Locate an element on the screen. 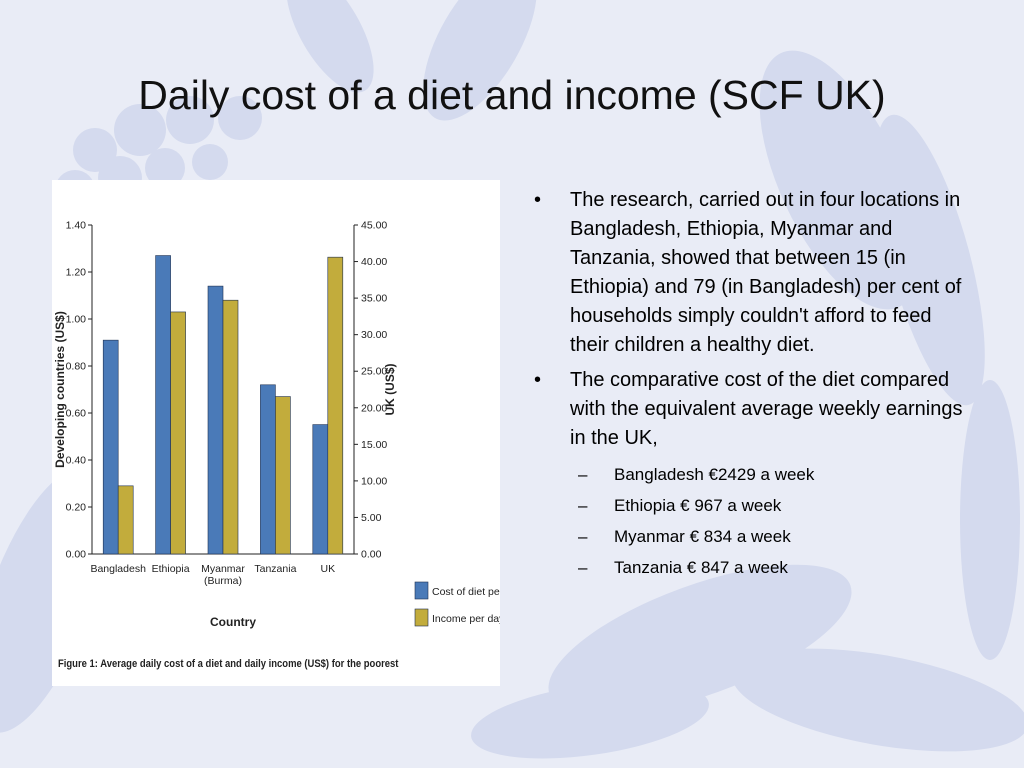  left-y-tick-label: 1.20 is located at coordinates (76, 273).